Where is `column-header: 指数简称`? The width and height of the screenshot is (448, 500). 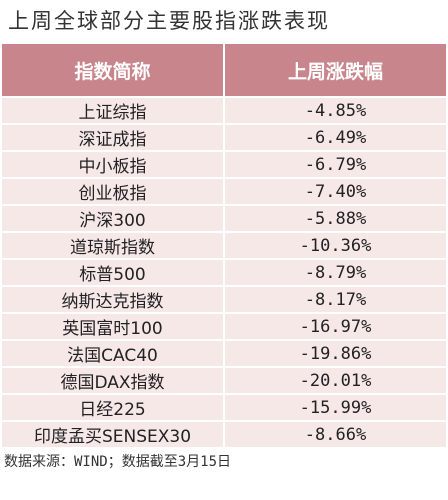
column-header: 指数简称 is located at coordinates (112, 70).